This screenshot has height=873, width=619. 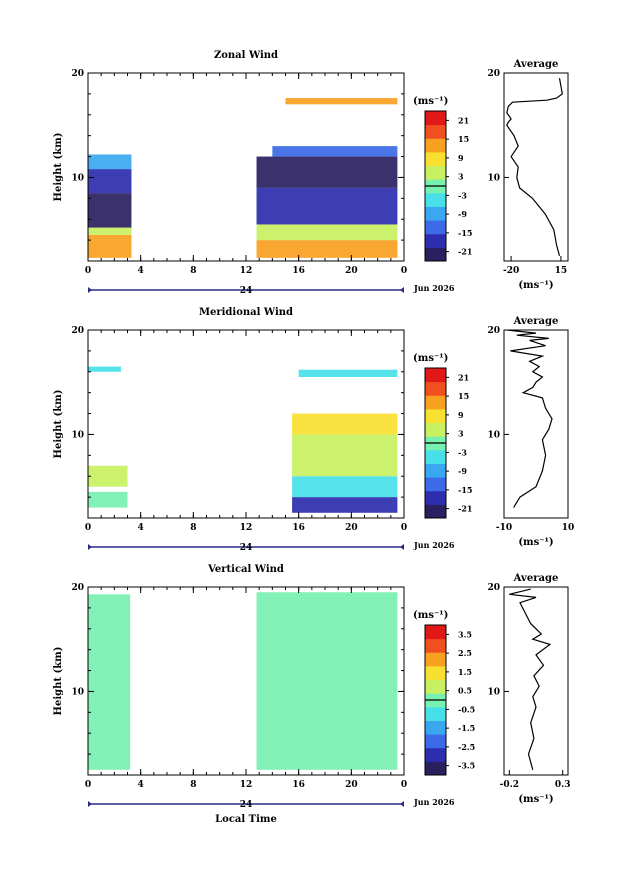 I want to click on average-x-tick-label: -0.2, so click(x=509, y=785).